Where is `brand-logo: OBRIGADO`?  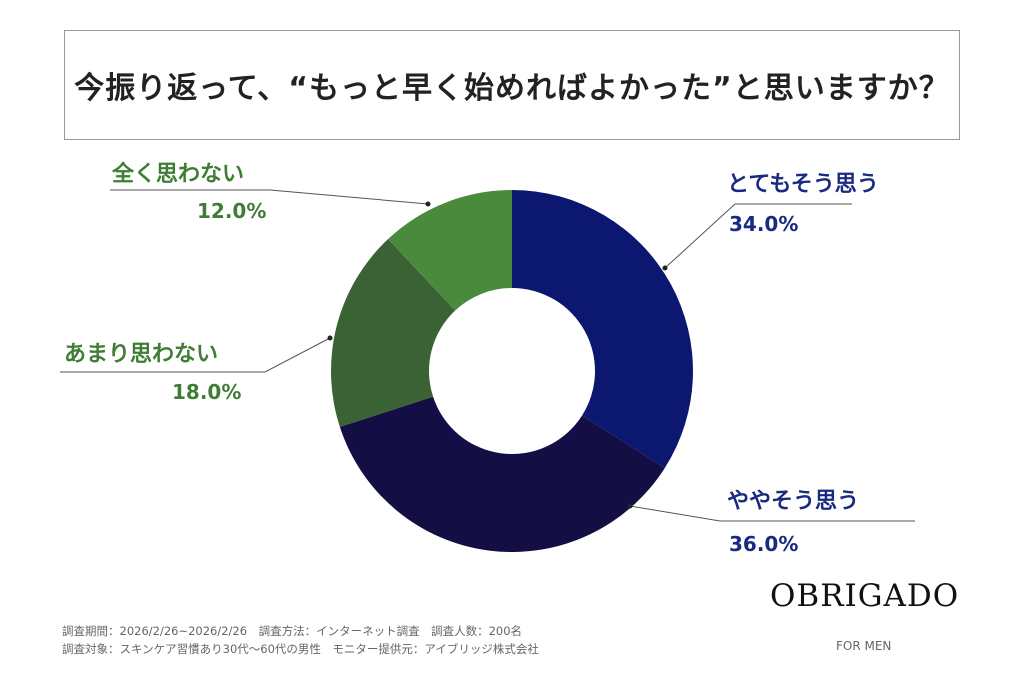
brand-logo: OBRIGADO is located at coordinates (865, 596).